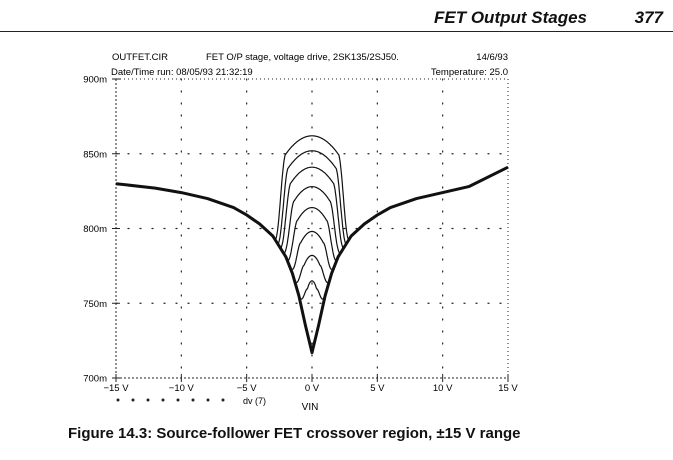  Describe the element at coordinates (336, 31) in the screenshot. I see `header-rule` at that location.